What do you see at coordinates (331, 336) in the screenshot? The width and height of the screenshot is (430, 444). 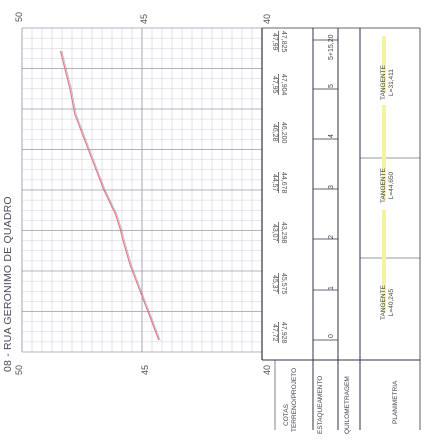 I see `station-number-0: 0` at bounding box center [331, 336].